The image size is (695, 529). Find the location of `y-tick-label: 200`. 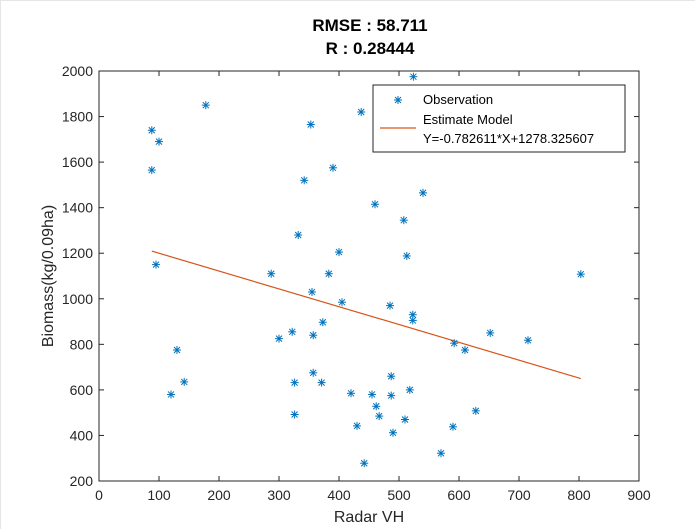

y-tick-label: 200 is located at coordinates (82, 481).